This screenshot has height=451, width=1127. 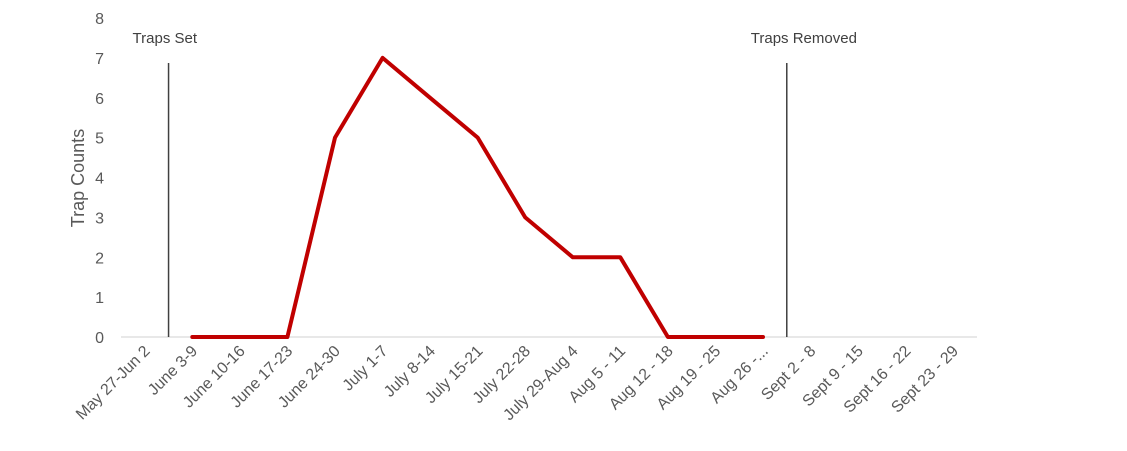 What do you see at coordinates (78, 178) in the screenshot?
I see `y-axis-label: Trap Counts` at bounding box center [78, 178].